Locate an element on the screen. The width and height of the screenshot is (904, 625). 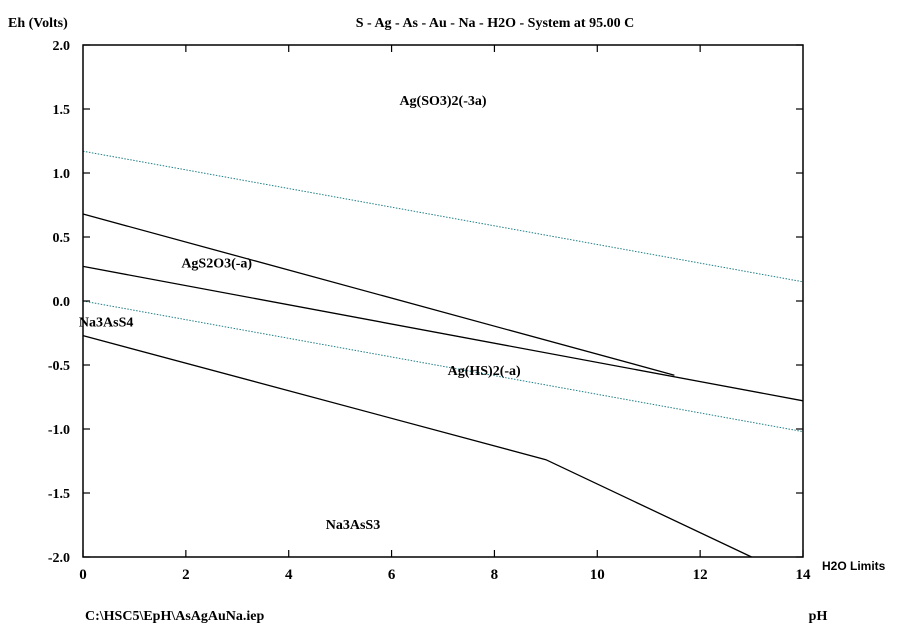
x-tick-label: 12 is located at coordinates (700, 575).